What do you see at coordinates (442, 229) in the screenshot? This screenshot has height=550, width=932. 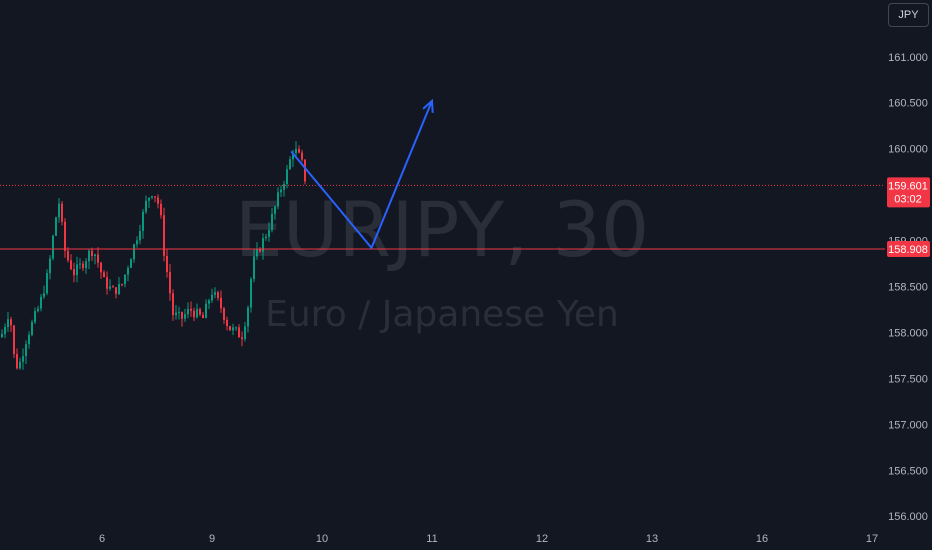 I see `watermark-symbol: EURJPY, 30` at bounding box center [442, 229].